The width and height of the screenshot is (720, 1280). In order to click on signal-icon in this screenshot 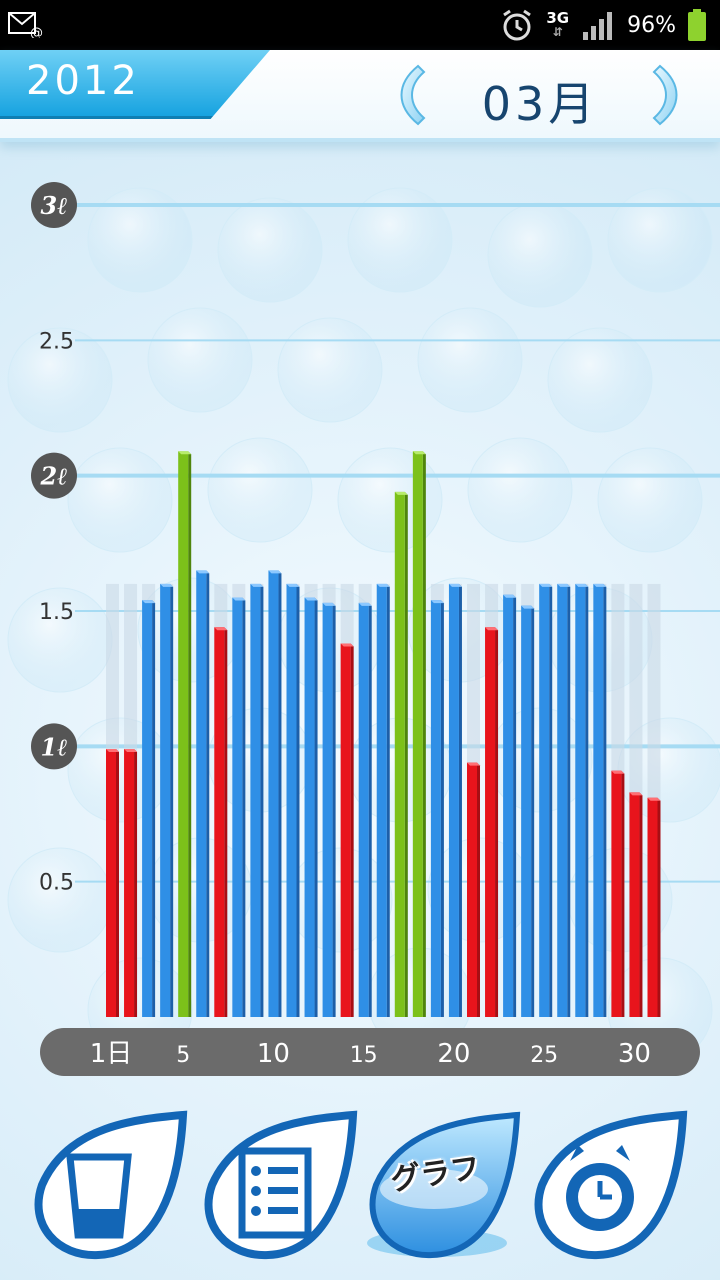, I will do `click(598, 26)`.